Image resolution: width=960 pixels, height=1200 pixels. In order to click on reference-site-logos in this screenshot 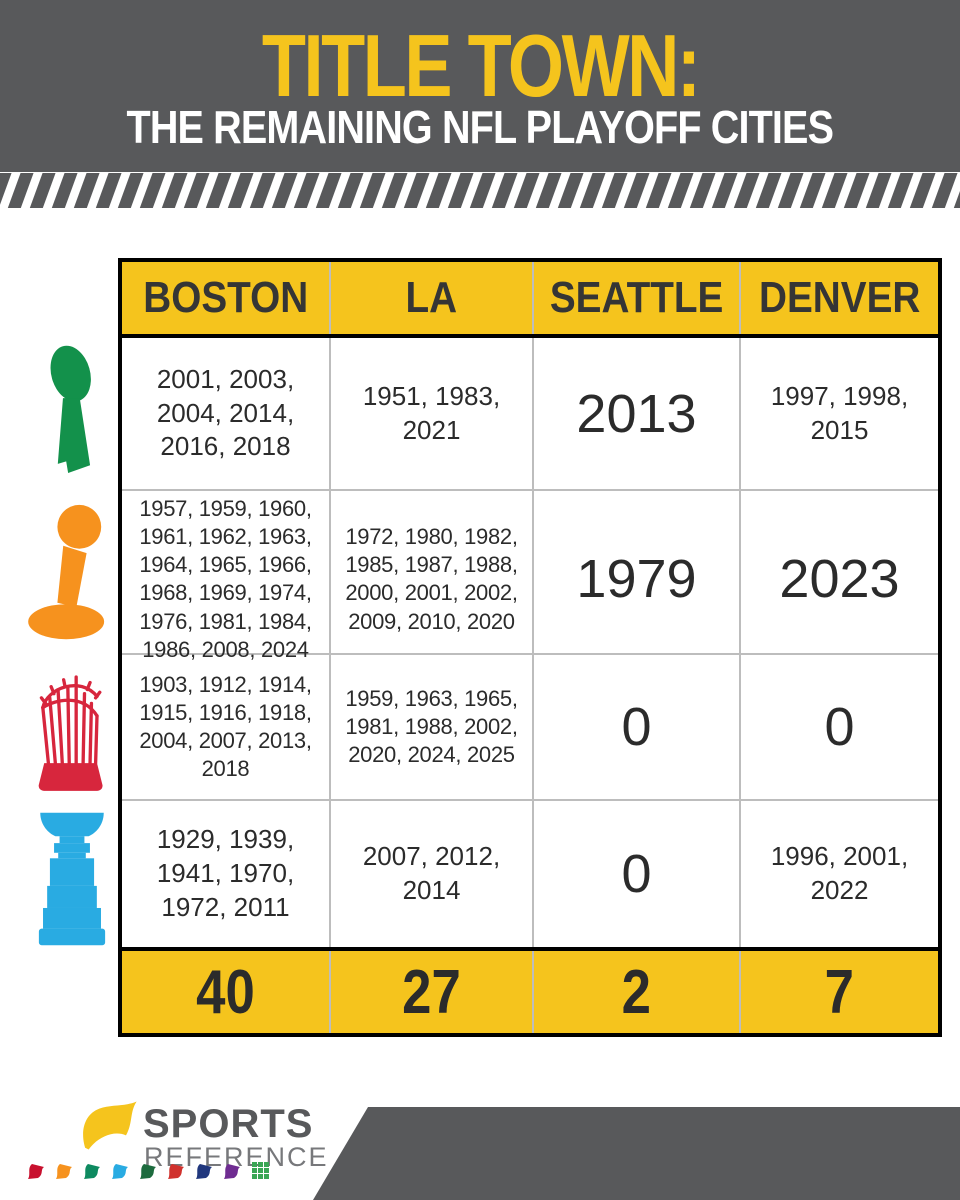, I will do `click(148, 1171)`.